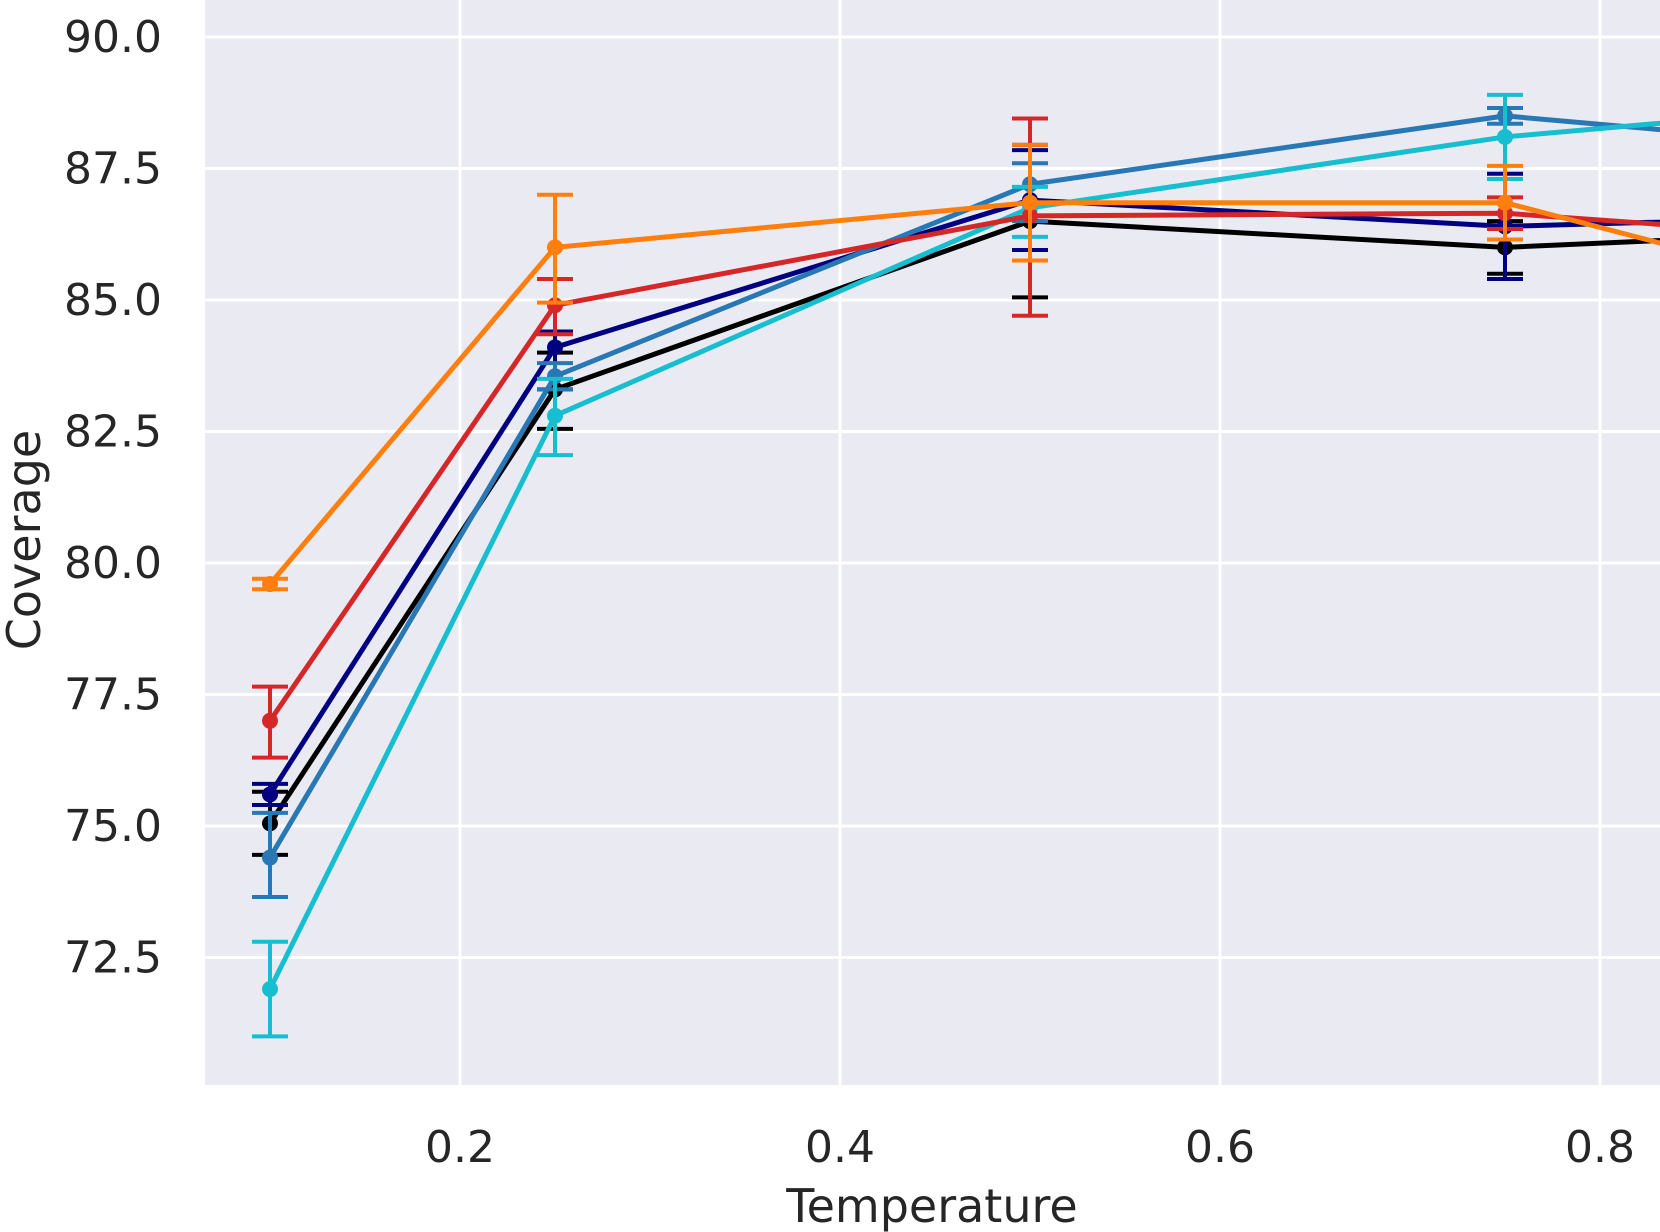  I want to click on x-tick-label: 0.4, so click(840, 1147).